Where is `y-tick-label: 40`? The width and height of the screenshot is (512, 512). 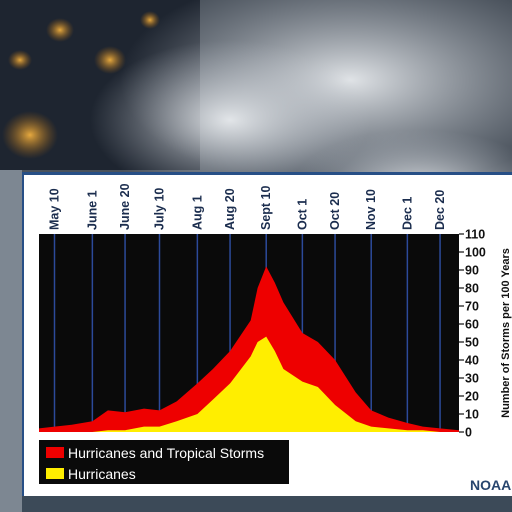
y-tick-label: 40 is located at coordinates (472, 361).